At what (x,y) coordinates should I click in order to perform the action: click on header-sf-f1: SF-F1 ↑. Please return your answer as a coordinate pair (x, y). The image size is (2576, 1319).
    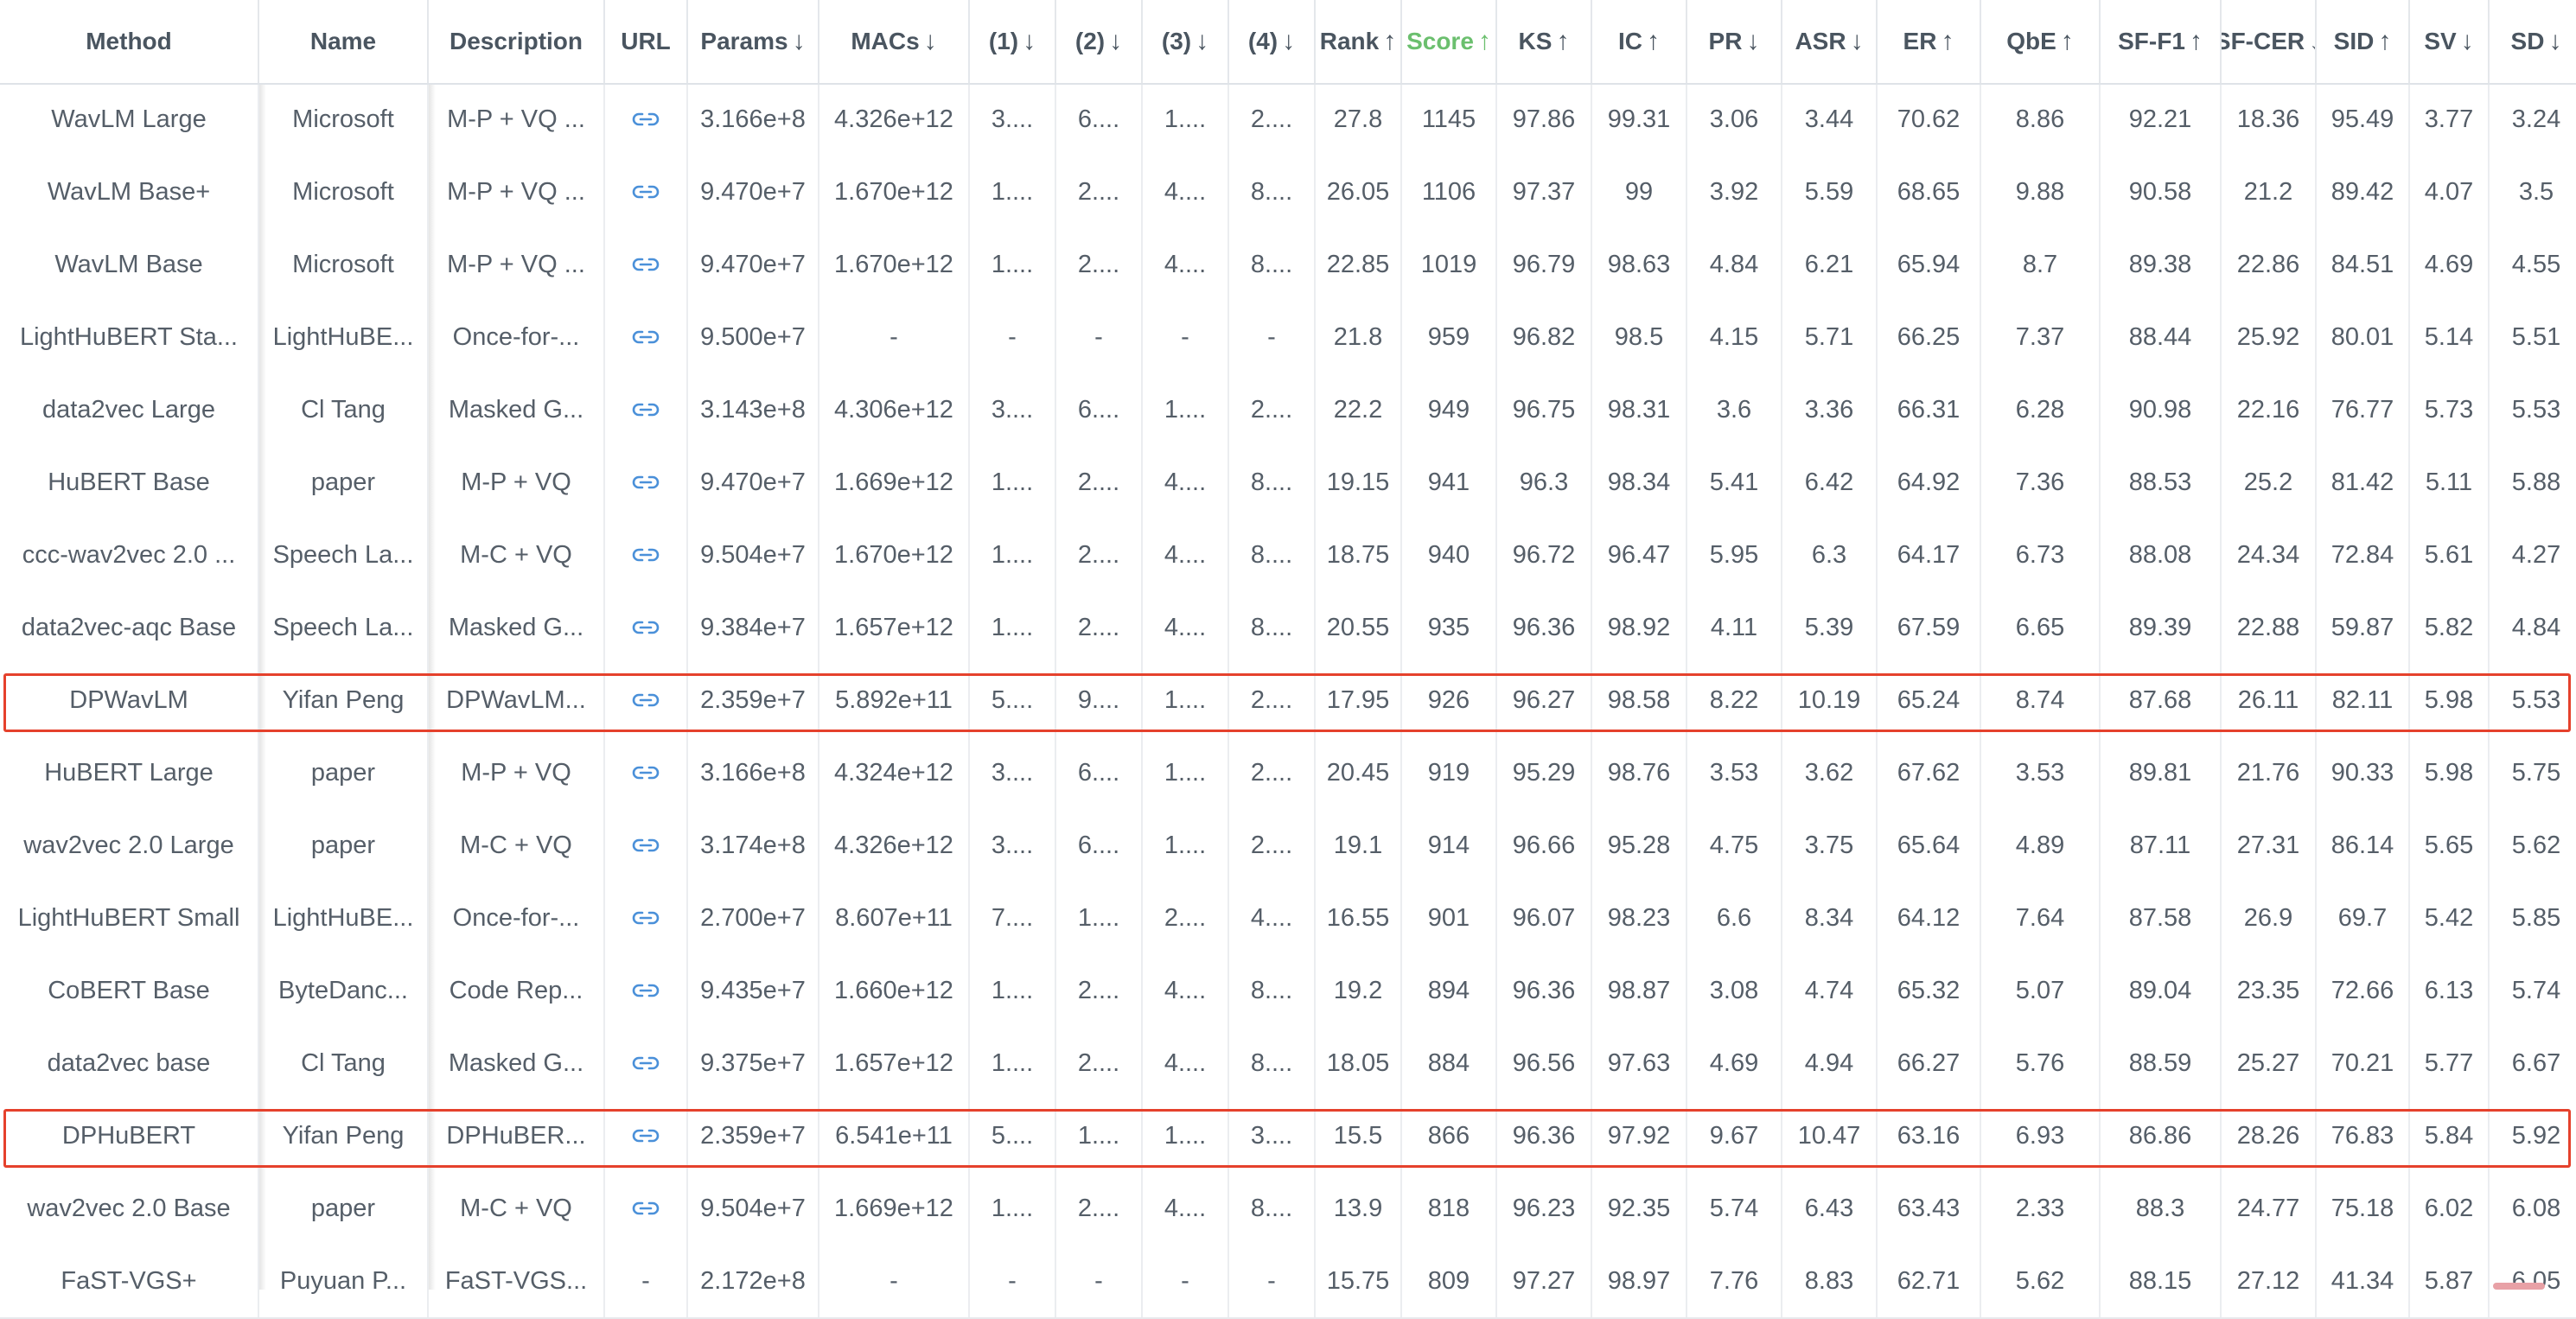
    Looking at the image, I should click on (2161, 41).